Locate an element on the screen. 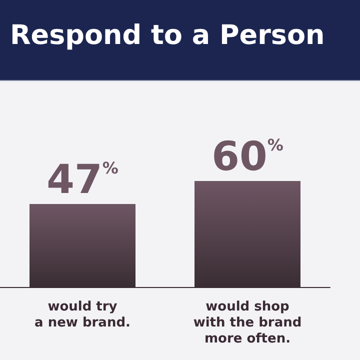  chart-title: Respond to a Person is located at coordinates (167, 35).